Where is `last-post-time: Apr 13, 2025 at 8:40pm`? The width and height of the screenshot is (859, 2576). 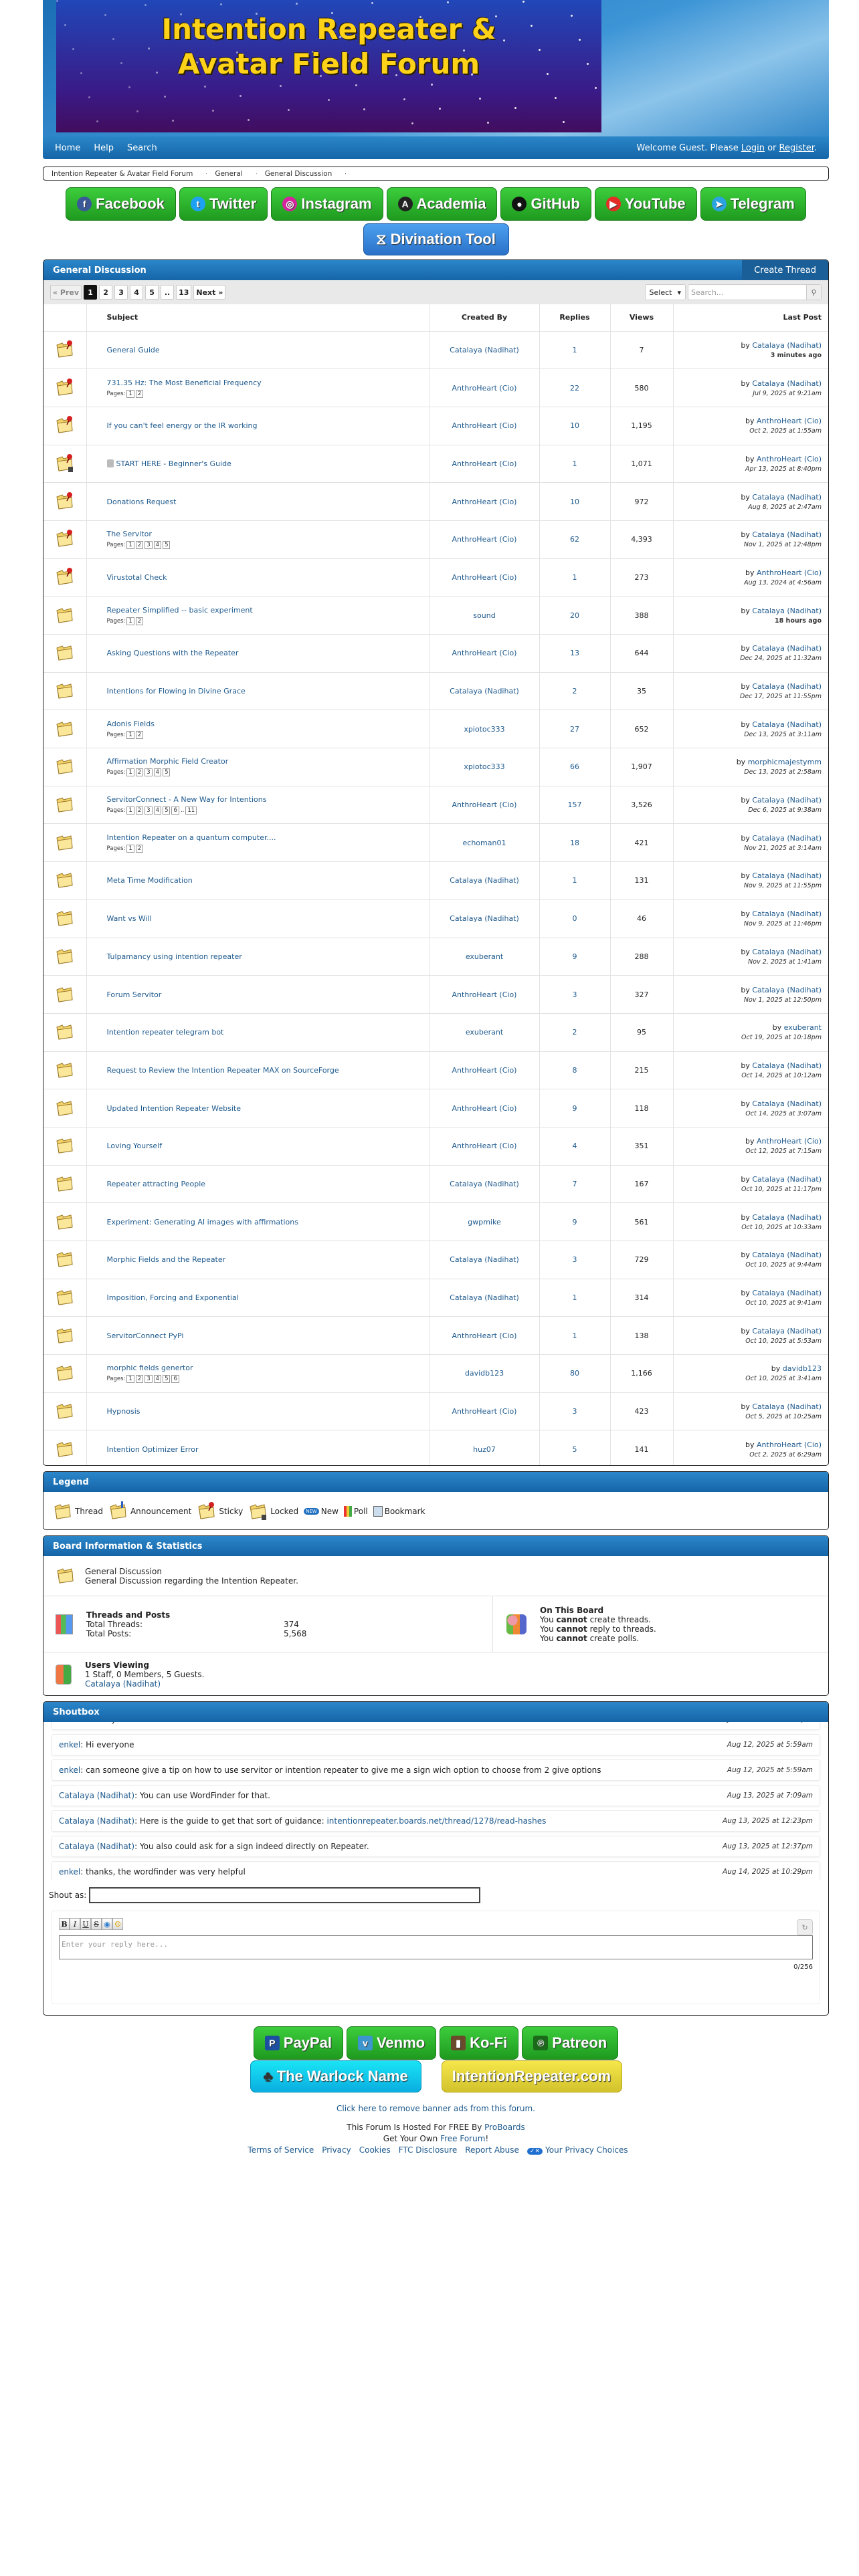
last-post-time: Apr 13, 2025 at 8:40pm is located at coordinates (784, 469).